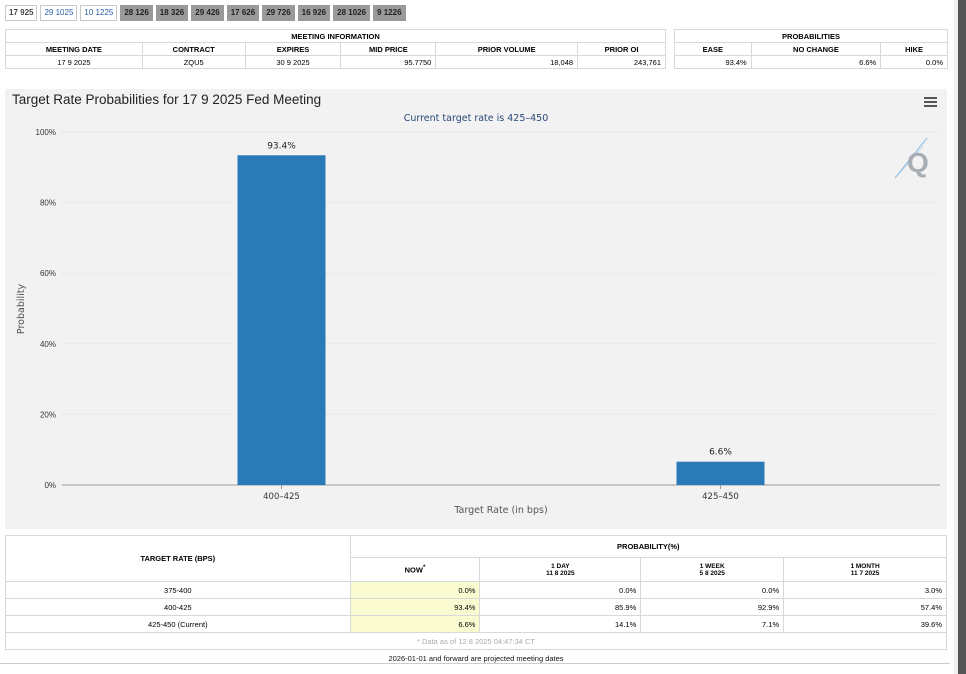  Describe the element at coordinates (74, 49) in the screenshot. I see `header-meeting-date: MEETING DATE` at that location.